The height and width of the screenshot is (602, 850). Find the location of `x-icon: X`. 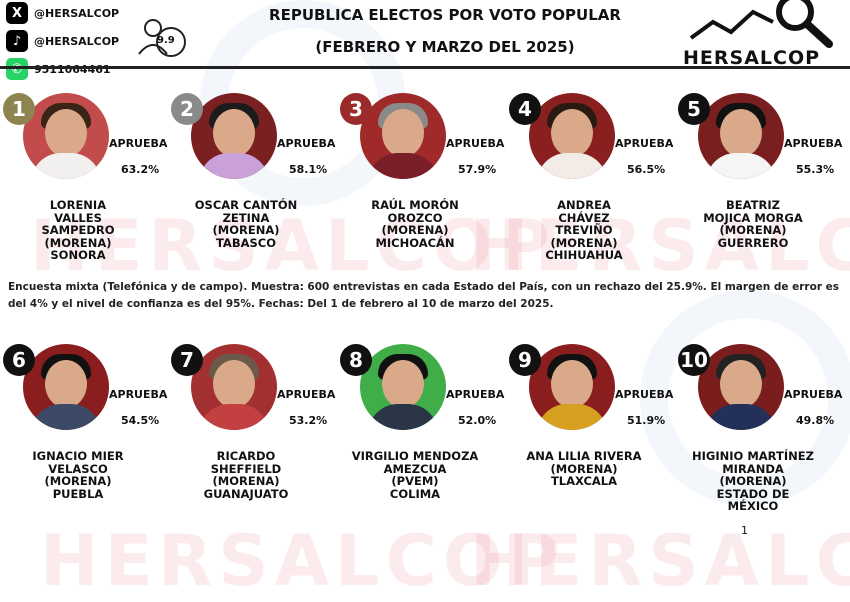

x-icon: X is located at coordinates (17, 13).